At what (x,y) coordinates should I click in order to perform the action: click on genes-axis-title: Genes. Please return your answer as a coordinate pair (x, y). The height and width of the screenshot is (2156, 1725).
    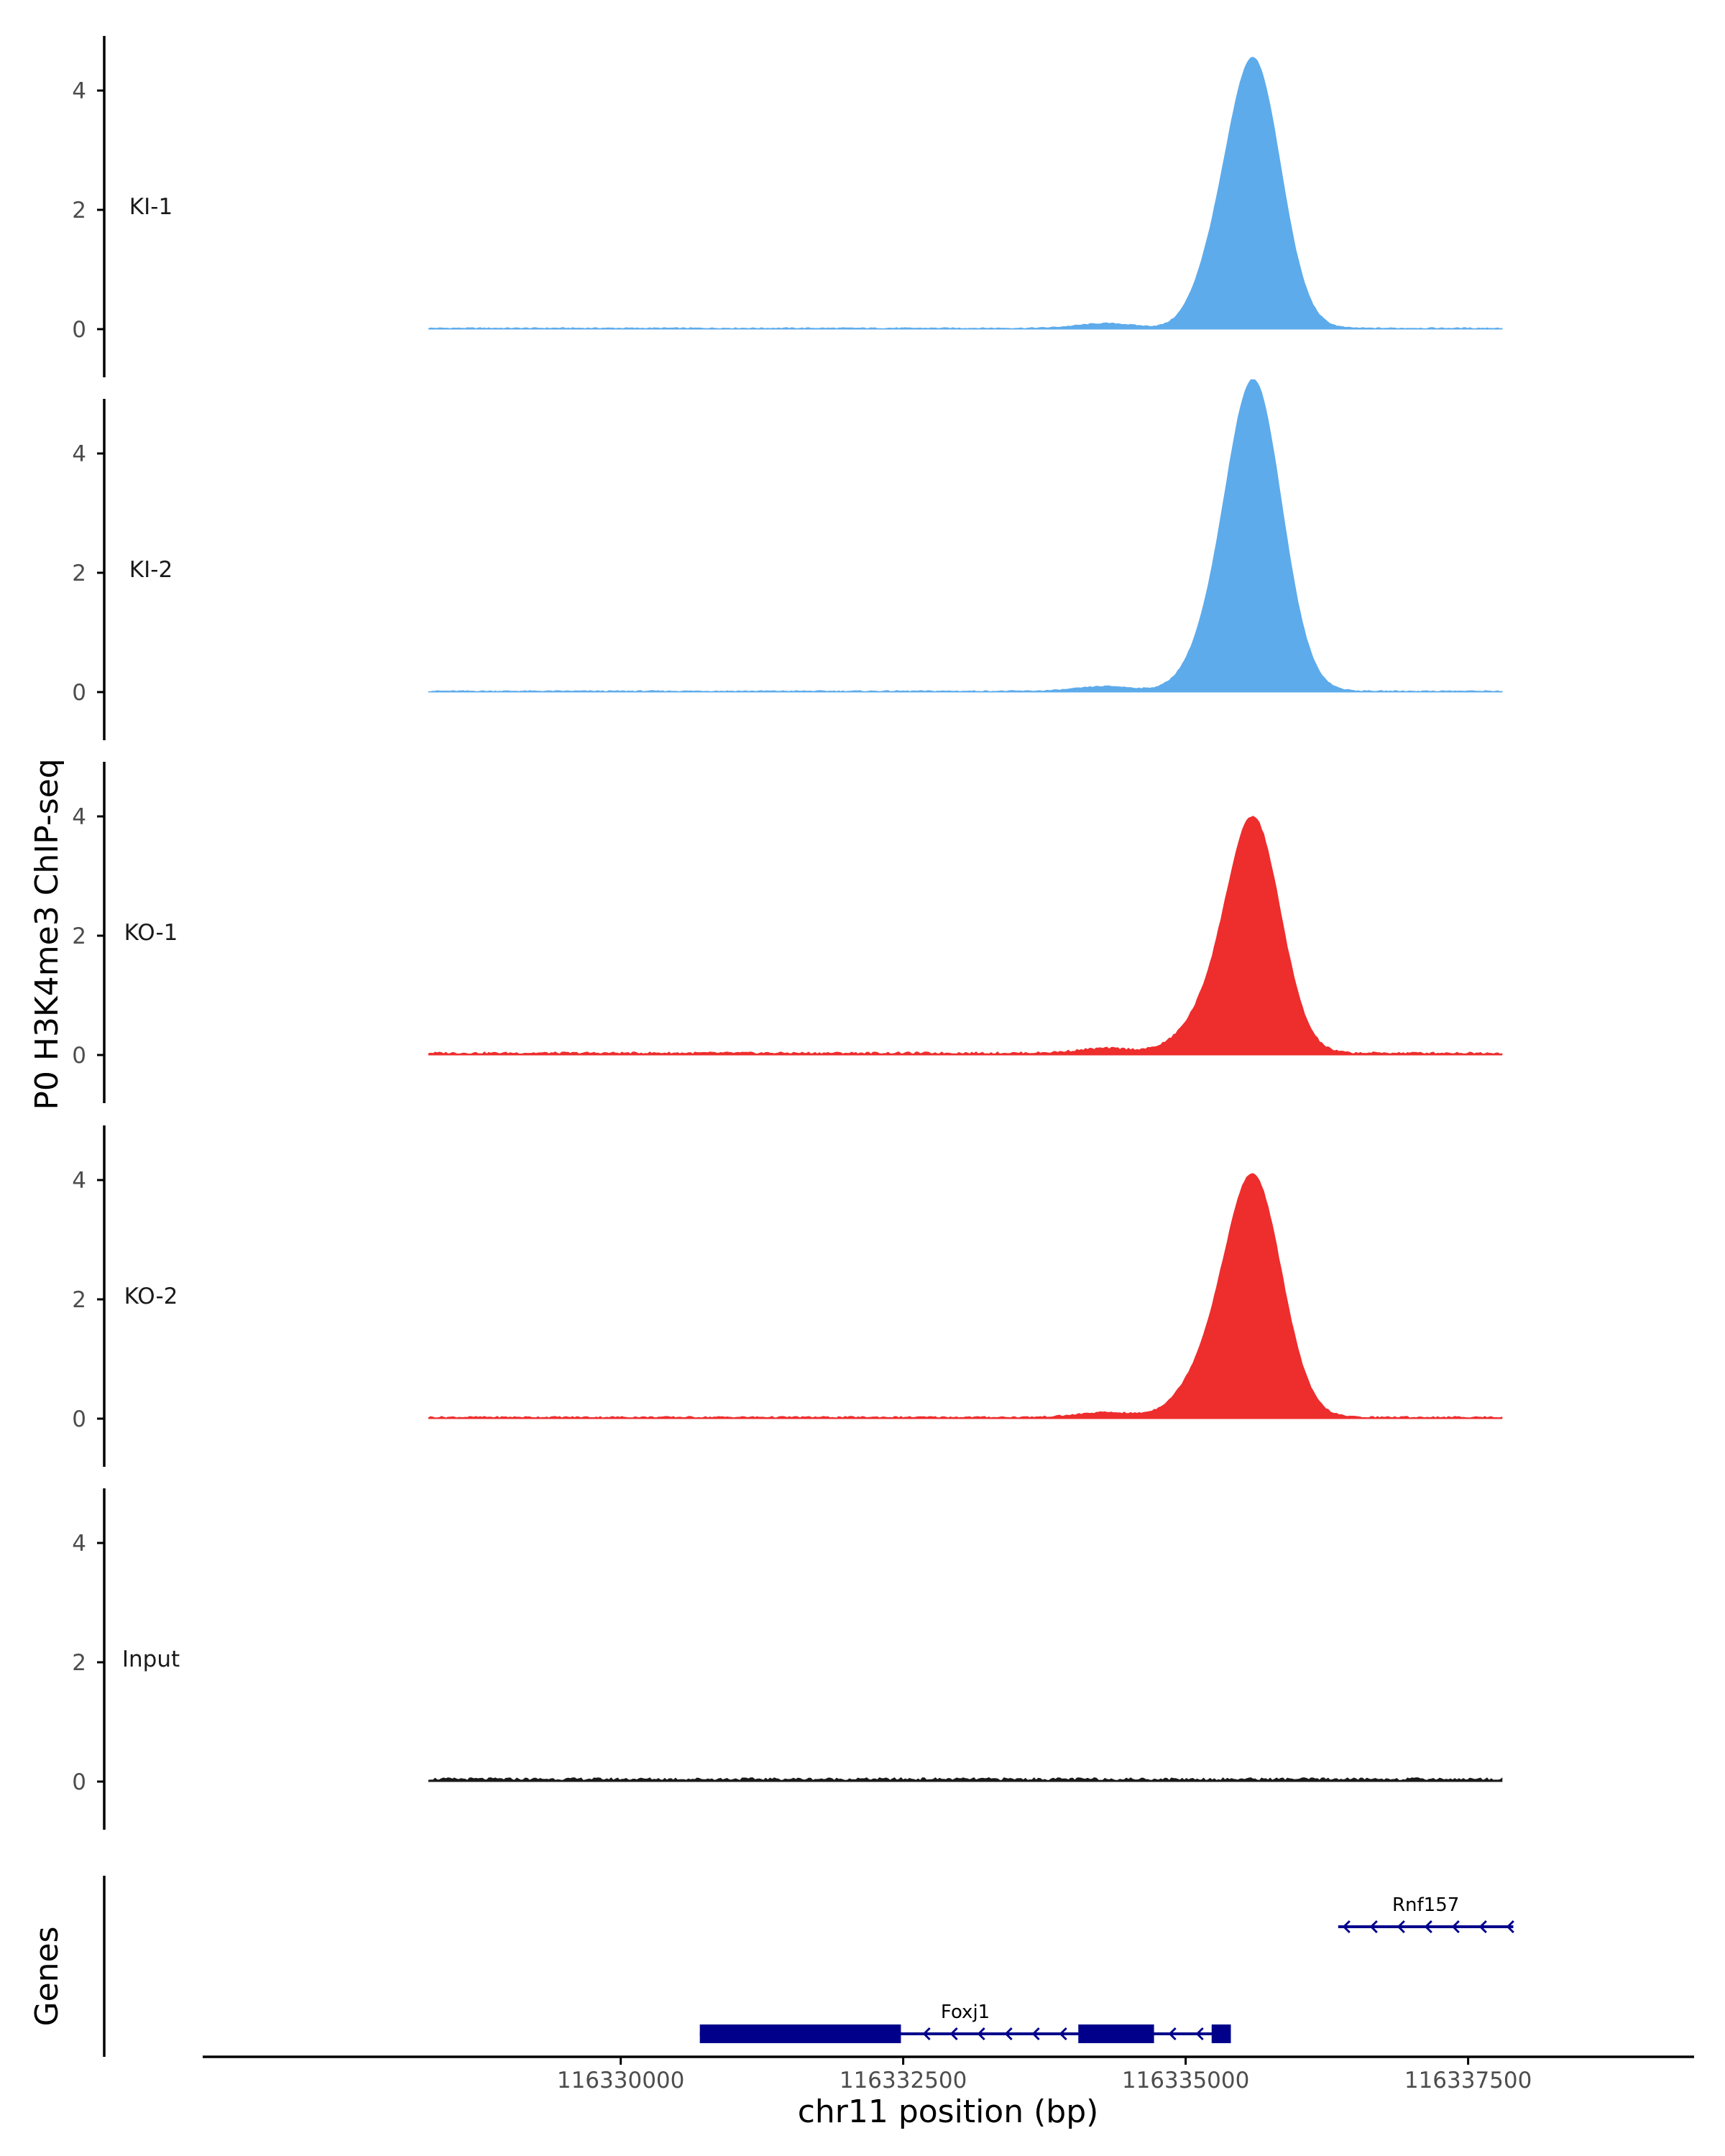
    Looking at the image, I should click on (47, 1976).